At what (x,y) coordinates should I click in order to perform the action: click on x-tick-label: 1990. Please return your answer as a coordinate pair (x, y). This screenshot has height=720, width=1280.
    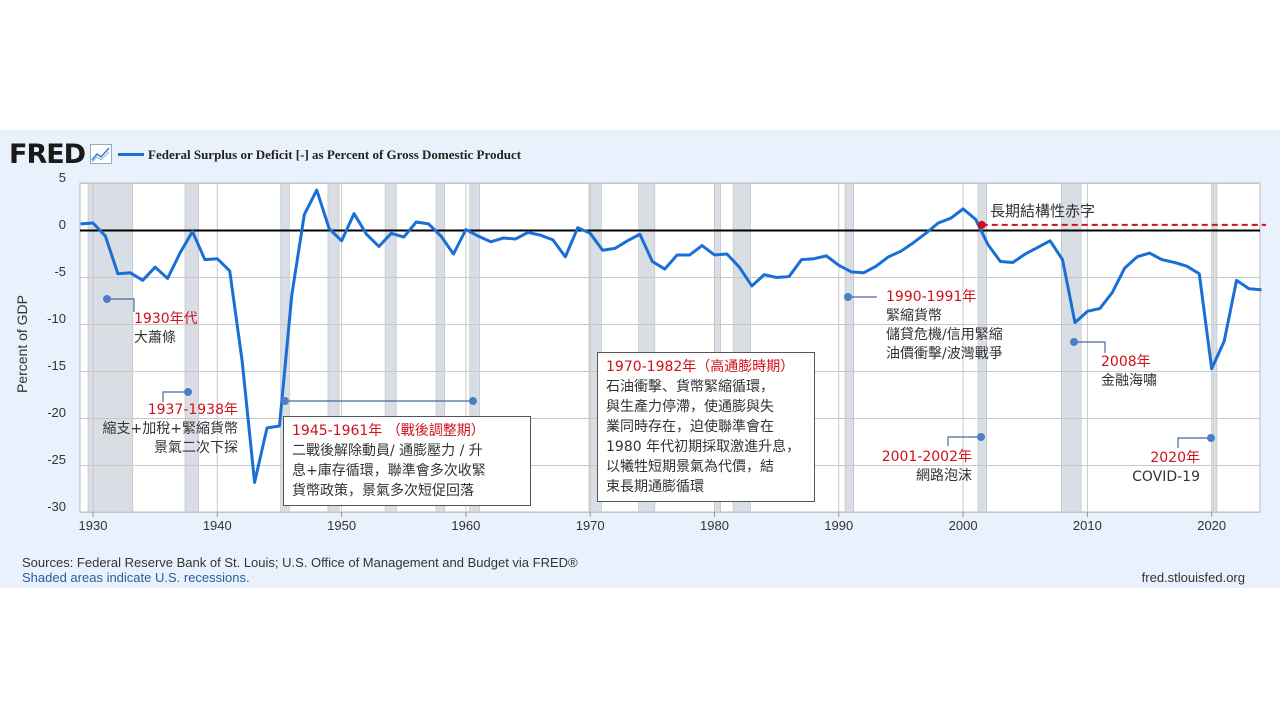
    Looking at the image, I should click on (839, 525).